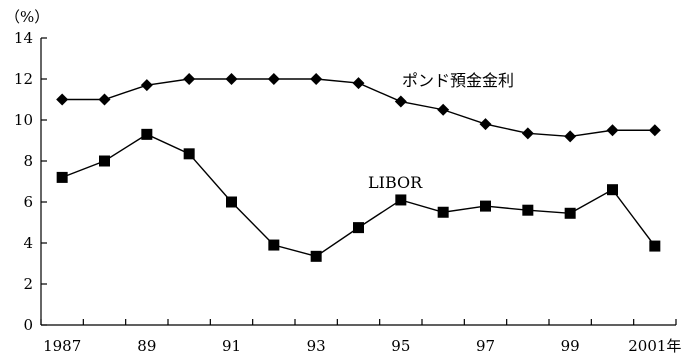  Describe the element at coordinates (23, 79) in the screenshot. I see `y-tick-label: 12` at that location.